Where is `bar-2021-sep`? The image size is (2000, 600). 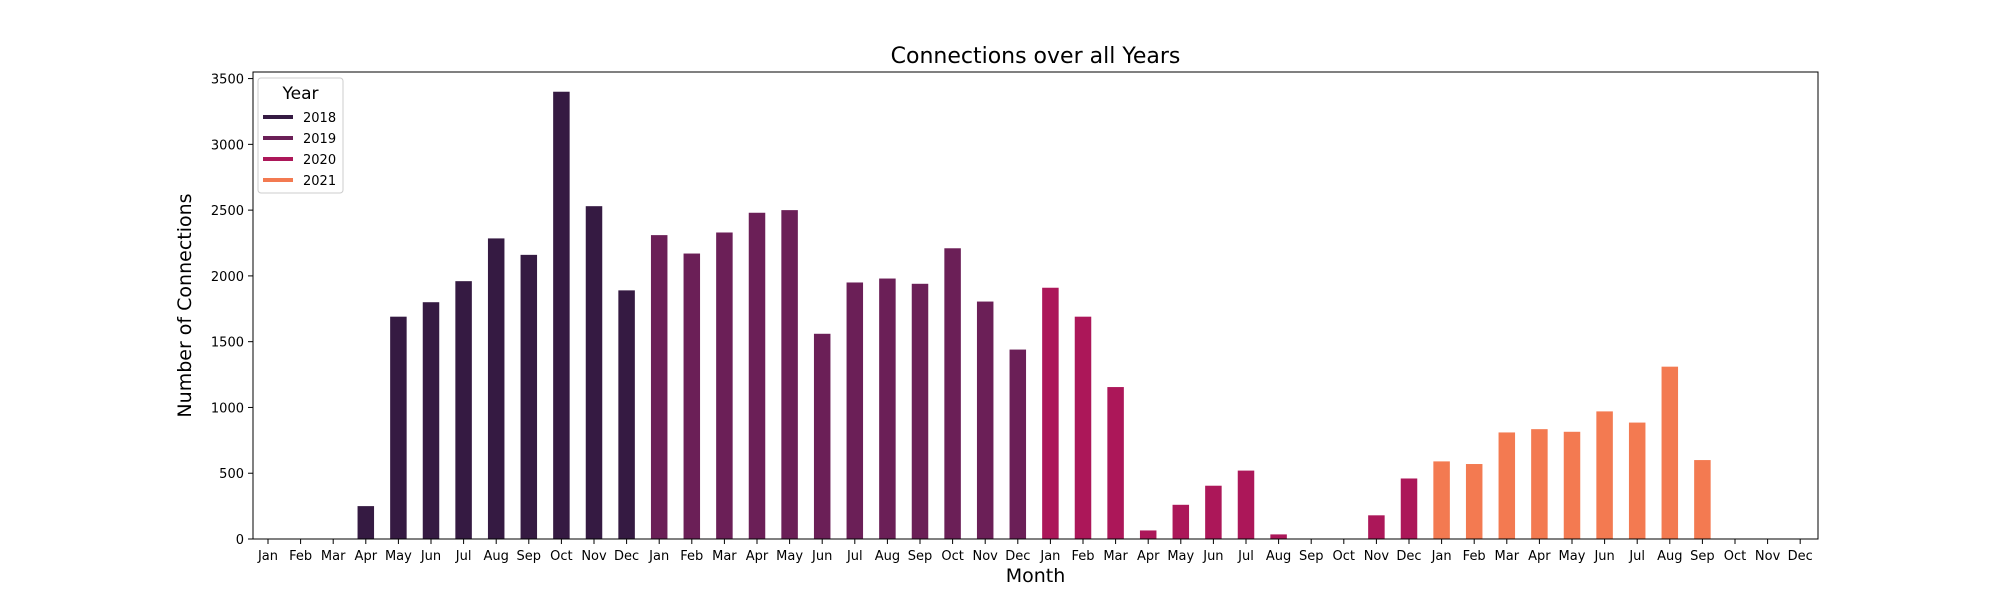 bar-2021-sep is located at coordinates (1702, 499).